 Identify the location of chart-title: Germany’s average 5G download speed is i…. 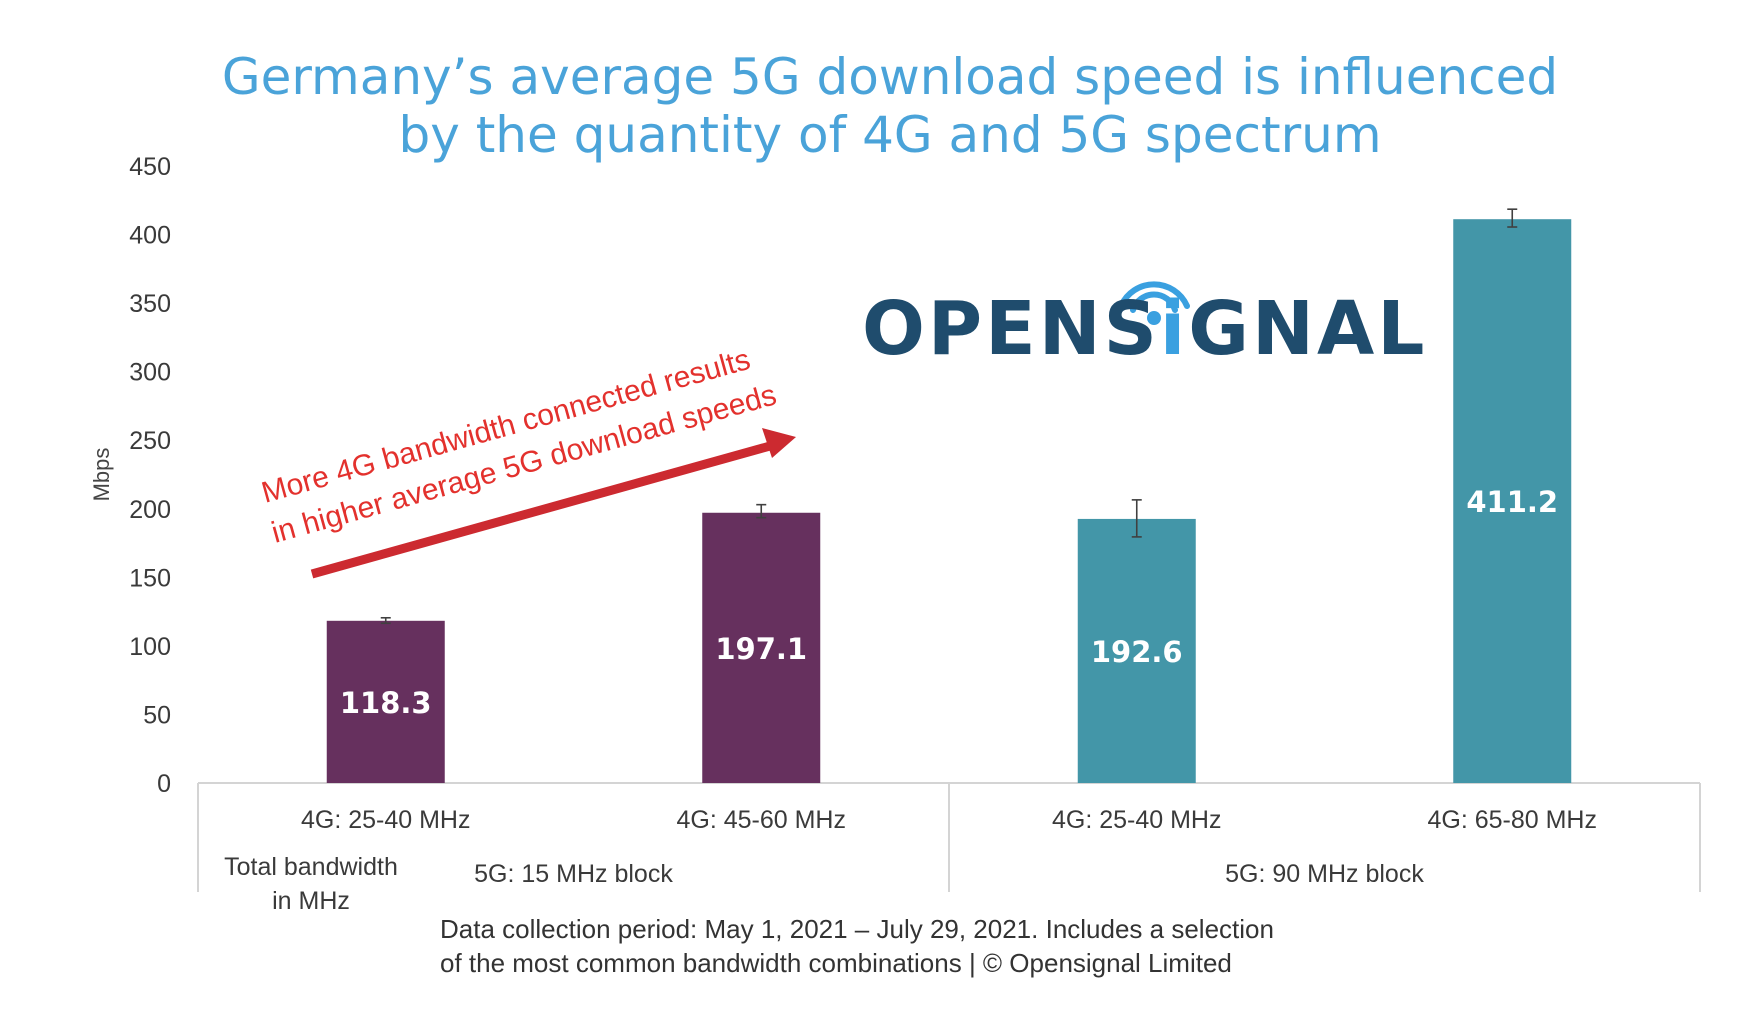
(869, 106).